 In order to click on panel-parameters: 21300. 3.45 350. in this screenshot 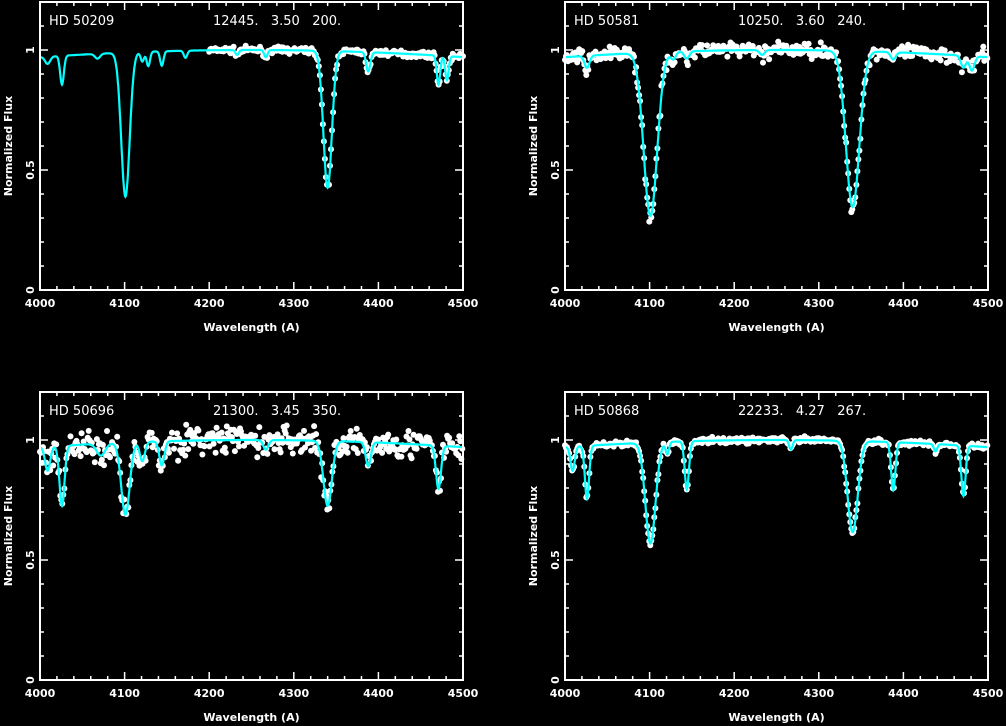, I will do `click(277, 411)`.